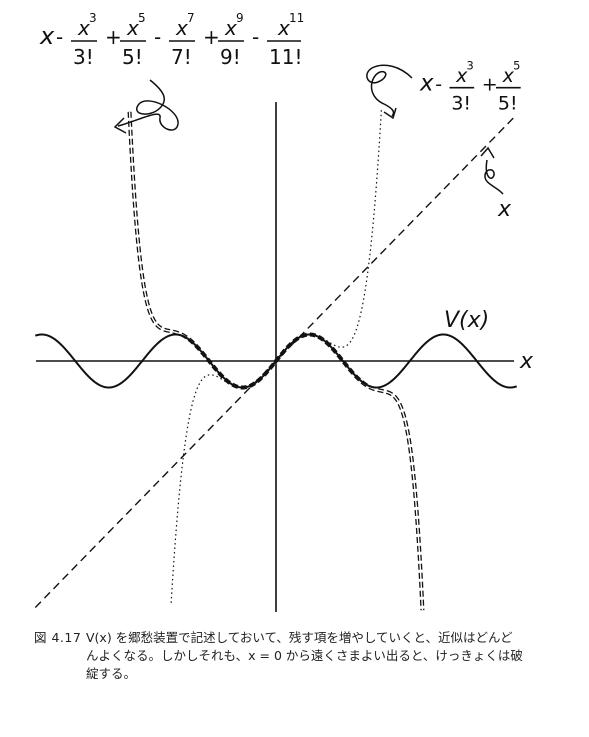  I want to click on arrow-curl-short, so click(389, 90).